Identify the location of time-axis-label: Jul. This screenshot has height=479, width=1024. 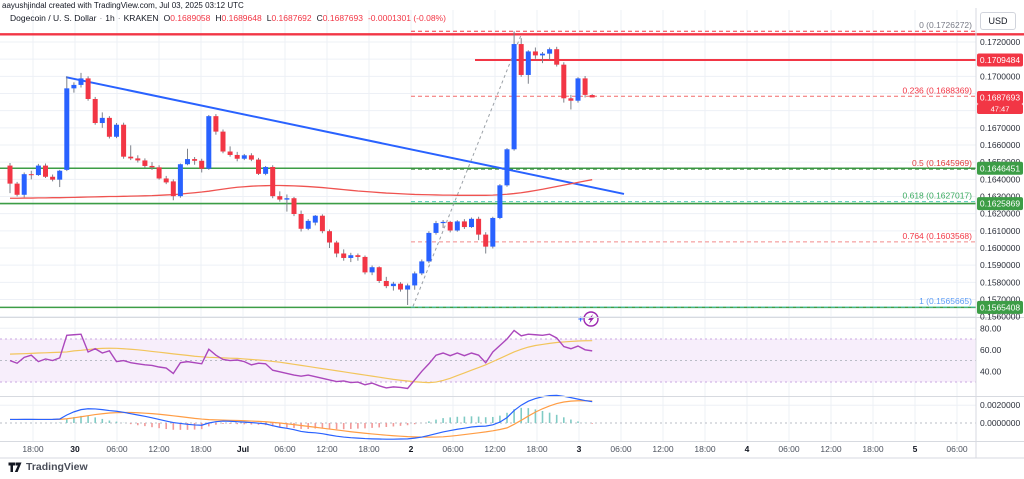
(243, 449).